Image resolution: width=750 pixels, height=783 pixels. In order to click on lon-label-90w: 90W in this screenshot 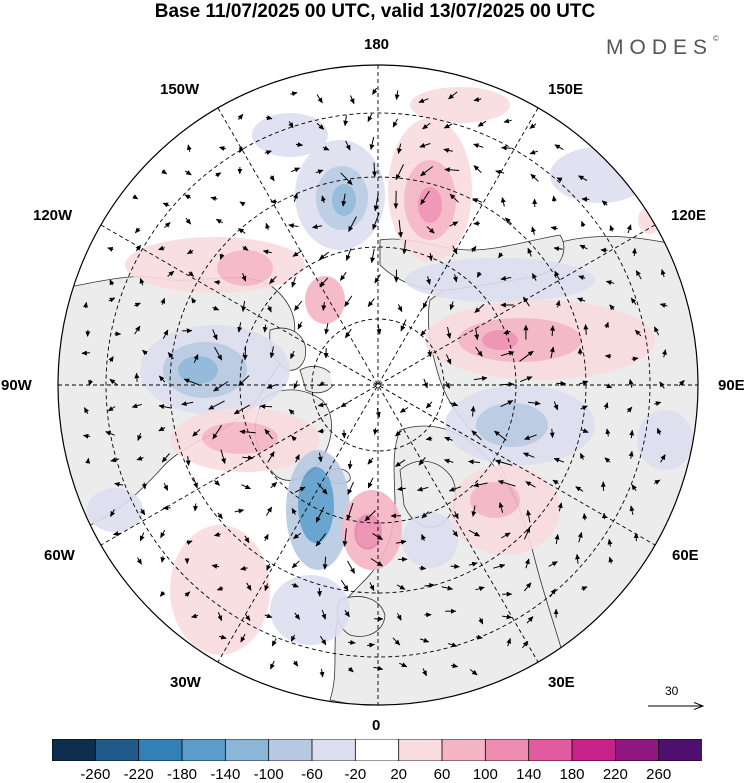, I will do `click(16, 385)`.